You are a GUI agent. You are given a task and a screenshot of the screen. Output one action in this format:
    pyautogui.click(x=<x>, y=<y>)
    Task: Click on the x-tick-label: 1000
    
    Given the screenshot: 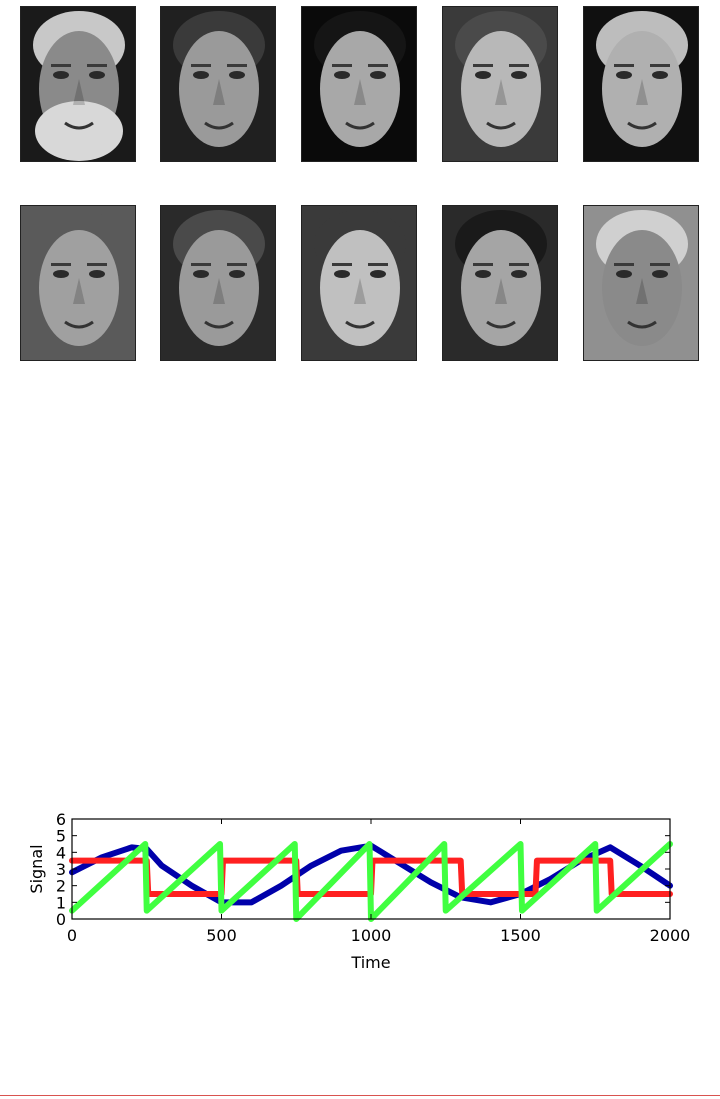 What is the action you would take?
    pyautogui.click(x=371, y=935)
    